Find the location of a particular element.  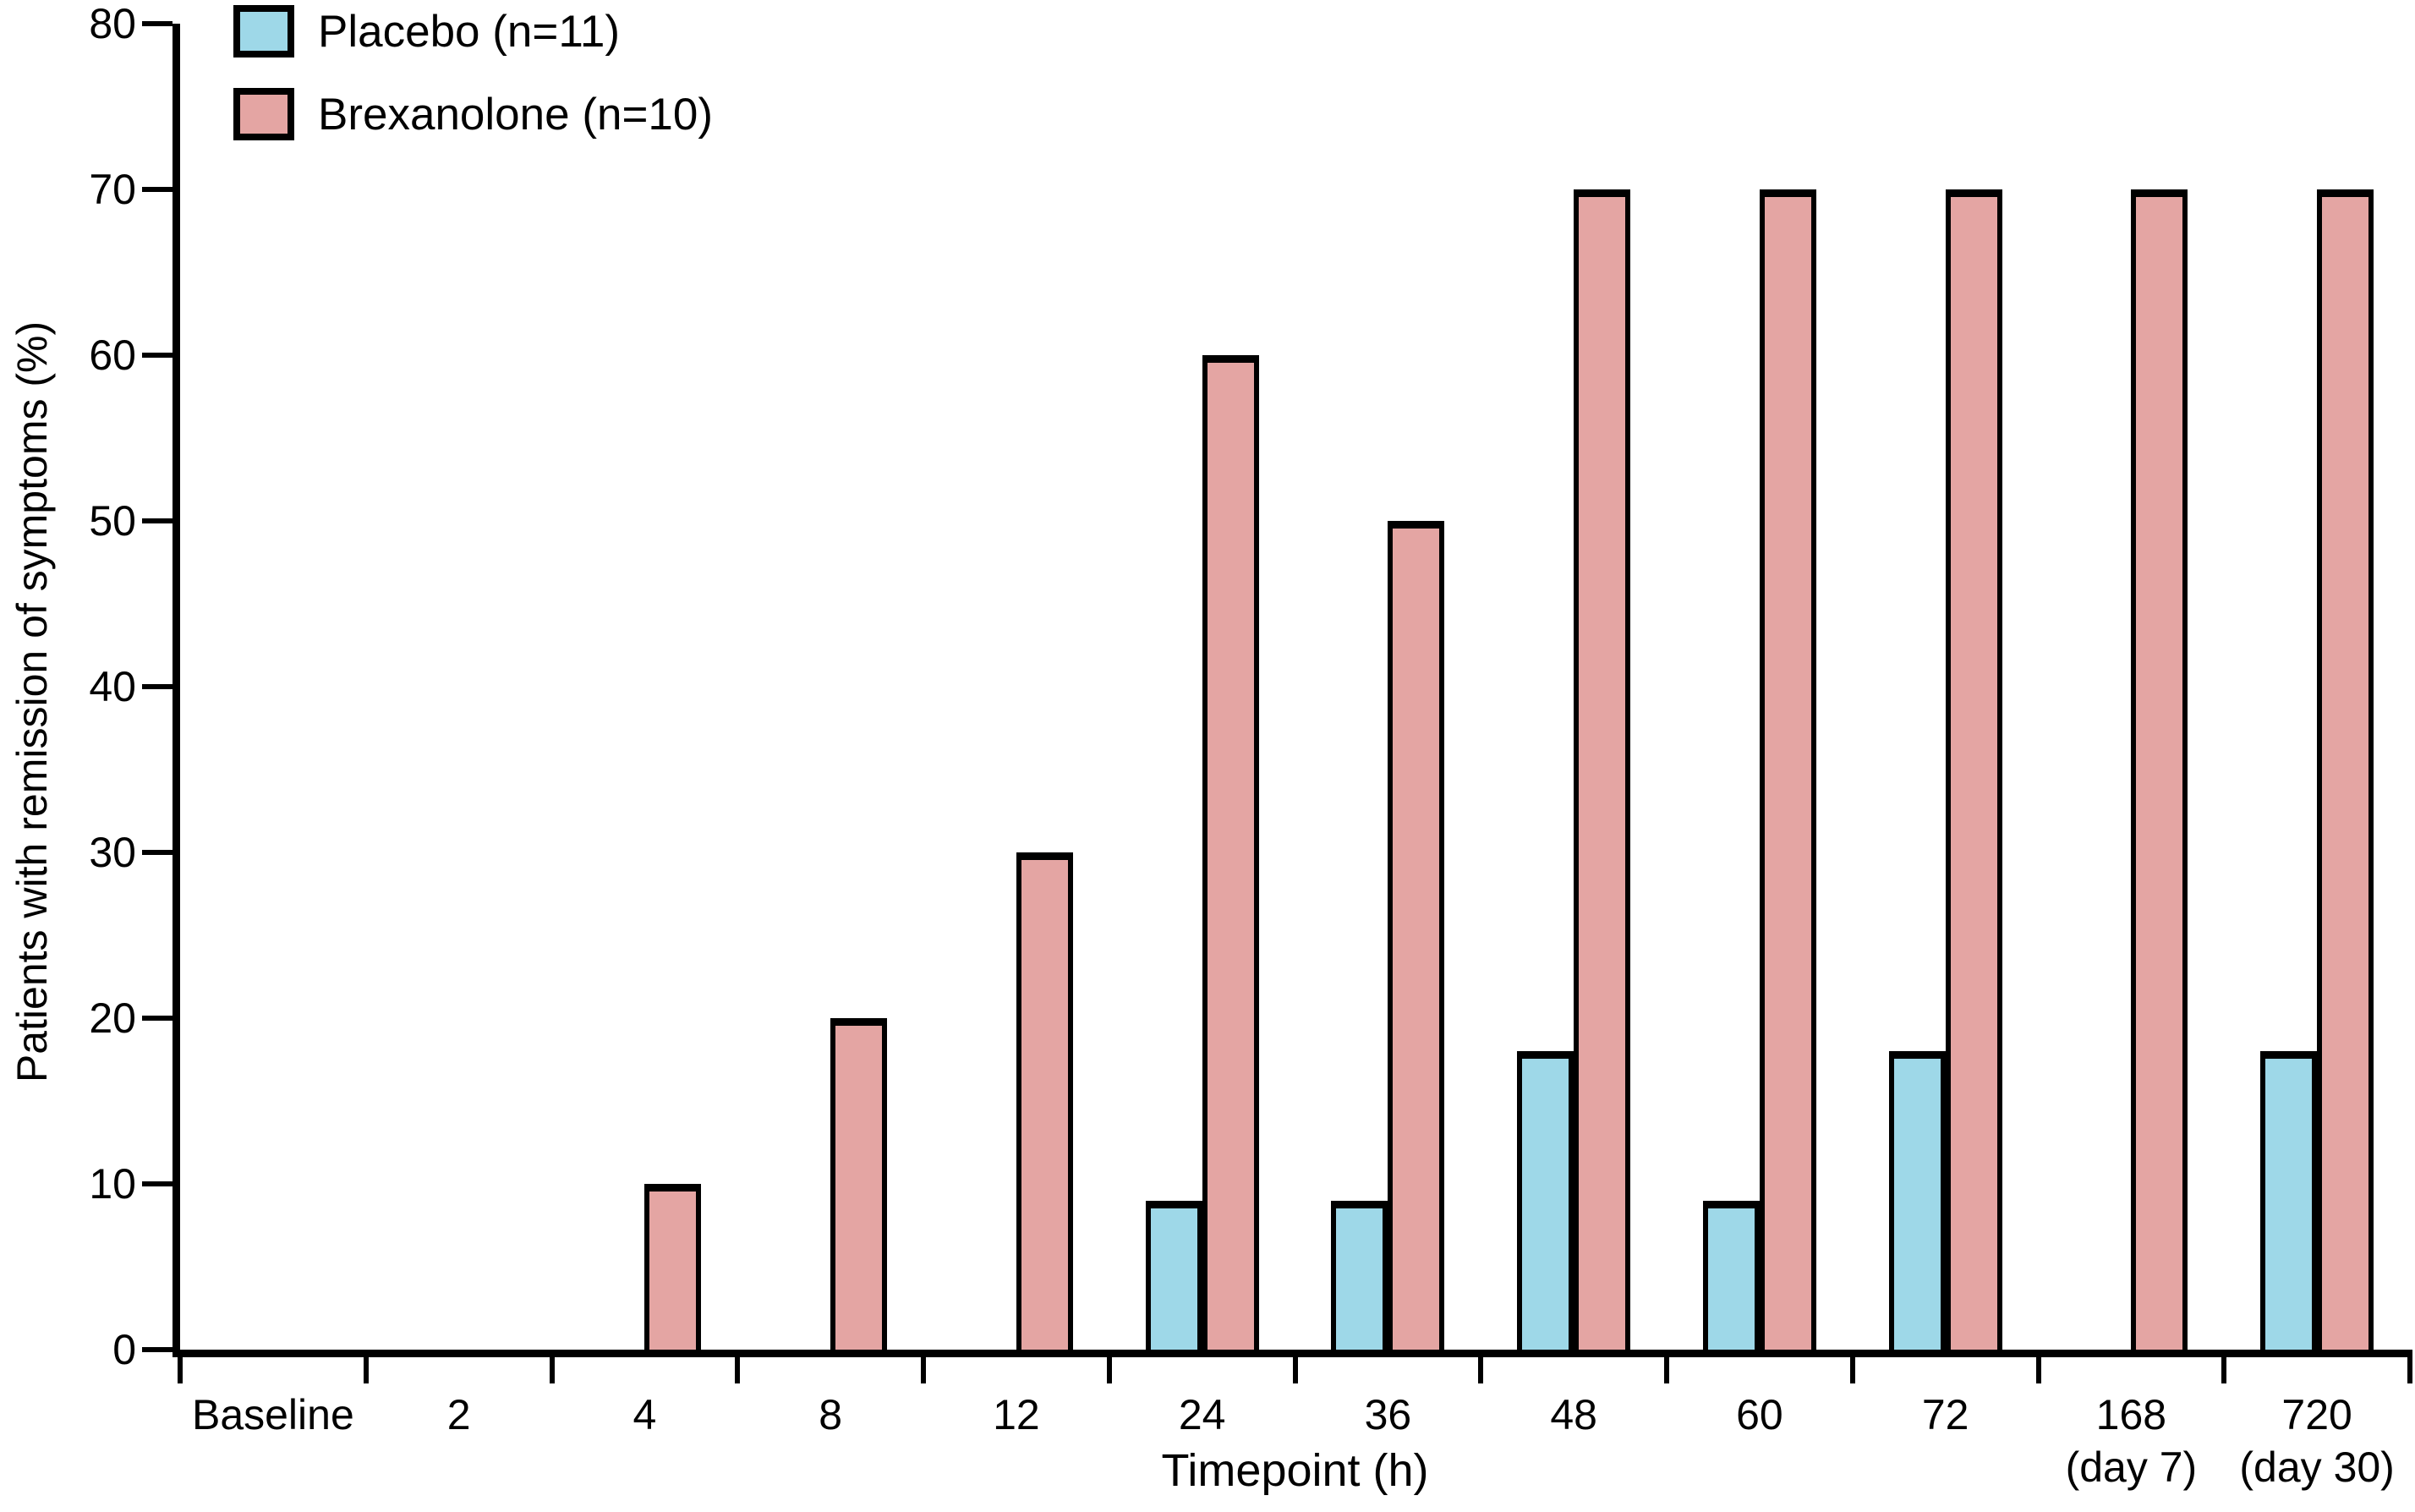

x-axis-category-label: 12 is located at coordinates (1016, 1415).